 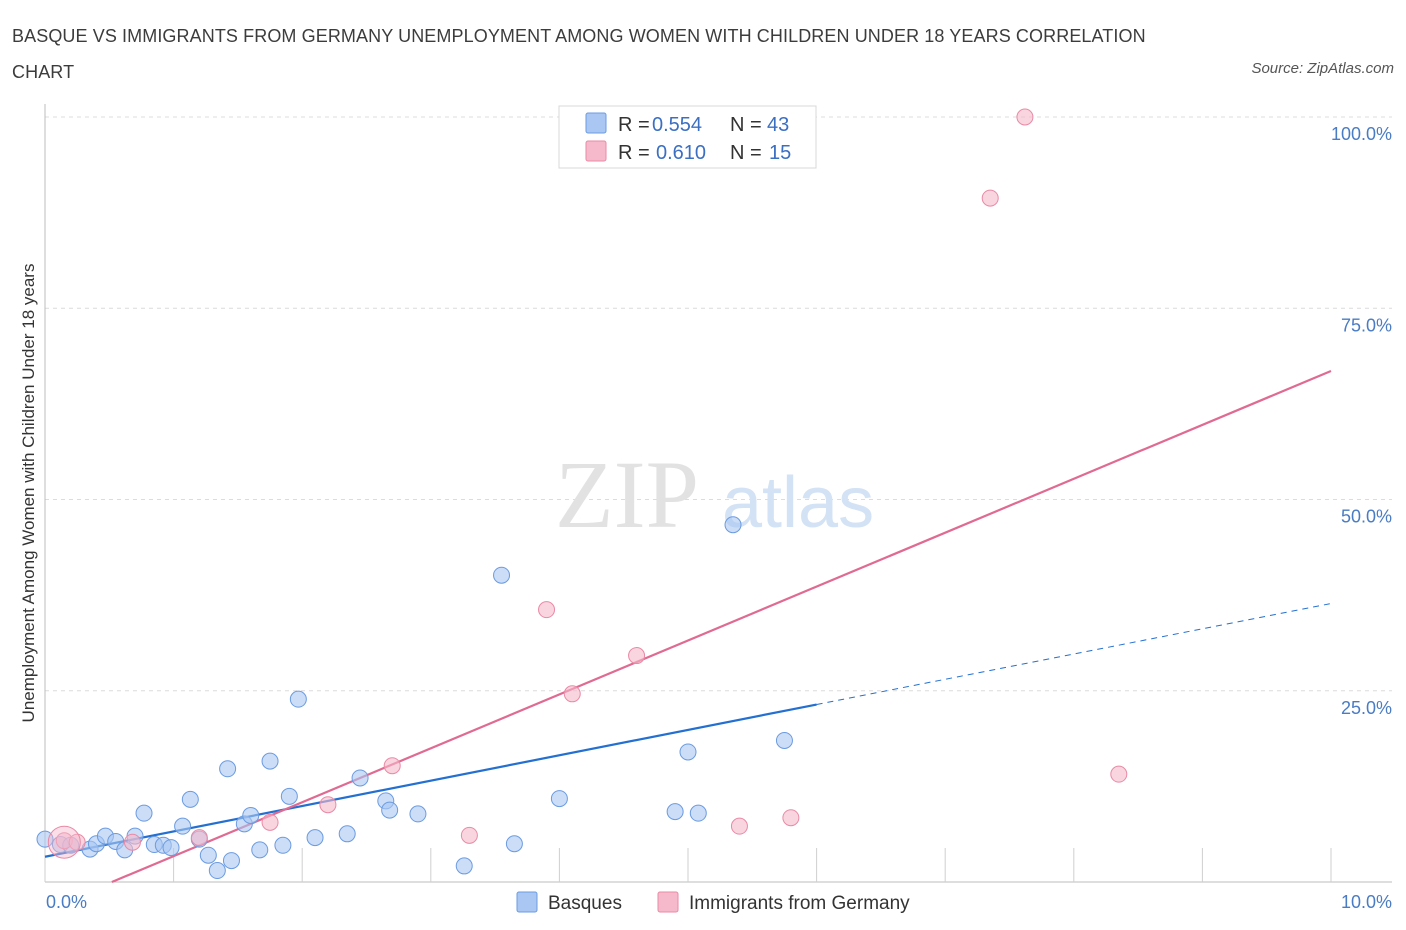 What do you see at coordinates (585, 903) in the screenshot?
I see `legend-series-name: Basques` at bounding box center [585, 903].